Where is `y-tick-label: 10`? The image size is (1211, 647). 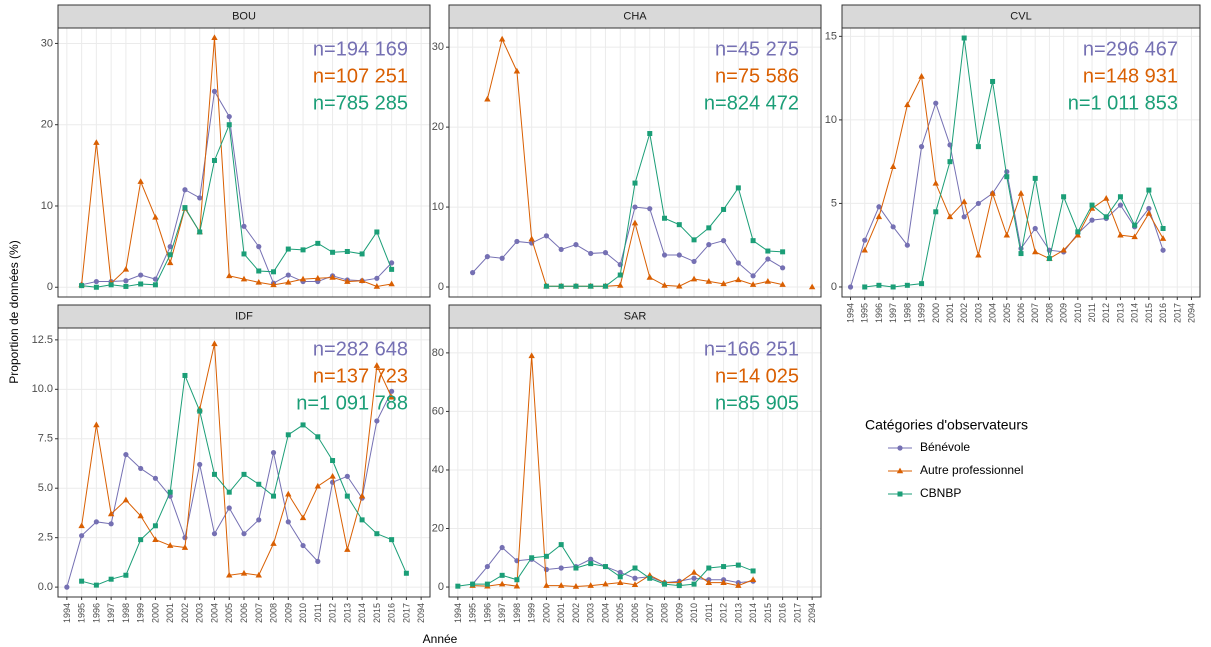
y-tick-label: 10 is located at coordinates (831, 120).